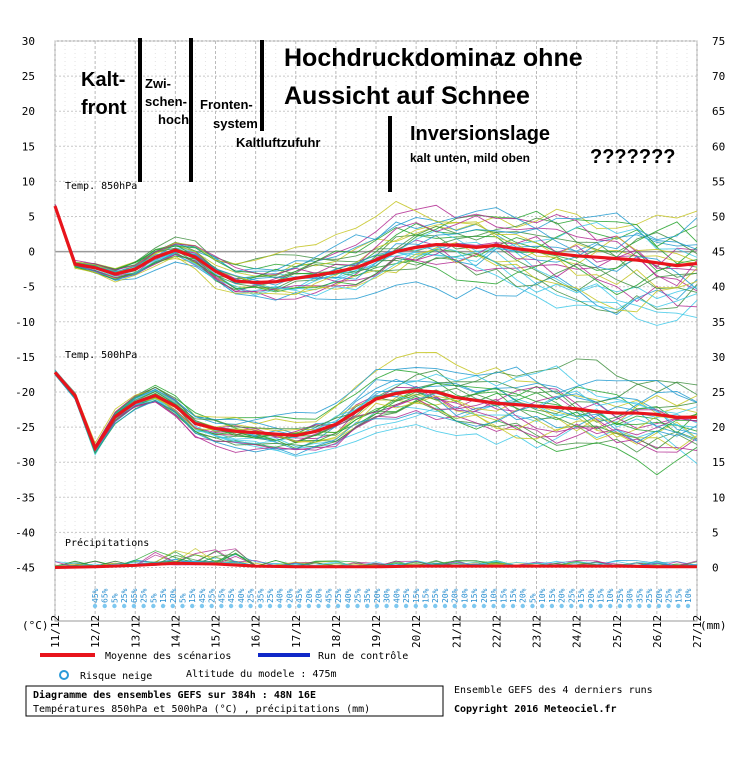 This screenshot has width=741, height=761. I want to click on y-left-tick: 25, so click(28, 76).